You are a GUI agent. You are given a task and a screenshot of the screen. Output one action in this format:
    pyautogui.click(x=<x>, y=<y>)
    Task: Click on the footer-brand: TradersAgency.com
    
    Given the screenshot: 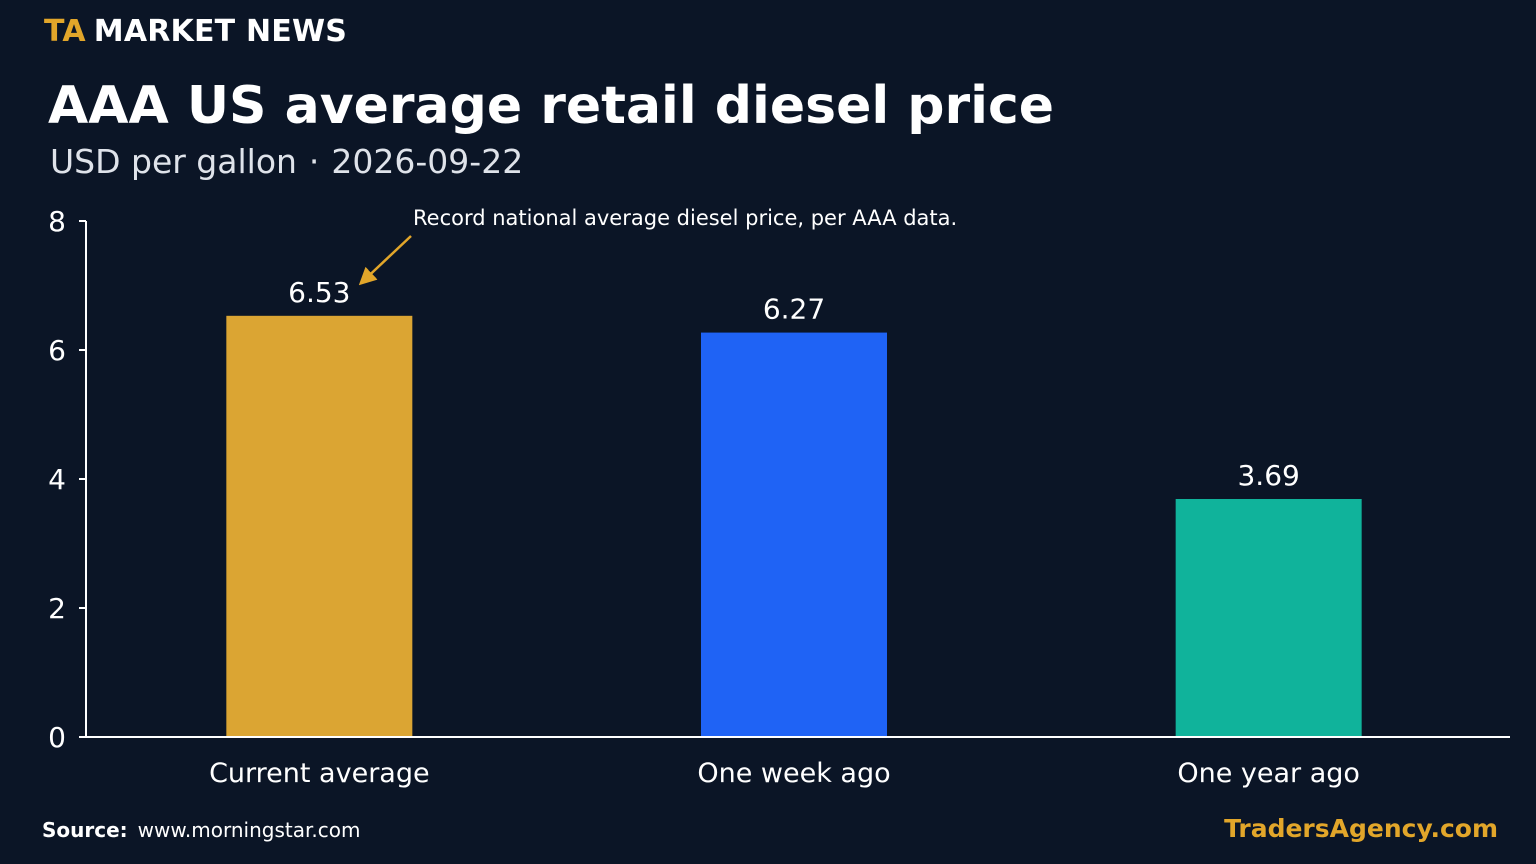 What is the action you would take?
    pyautogui.click(x=1361, y=828)
    